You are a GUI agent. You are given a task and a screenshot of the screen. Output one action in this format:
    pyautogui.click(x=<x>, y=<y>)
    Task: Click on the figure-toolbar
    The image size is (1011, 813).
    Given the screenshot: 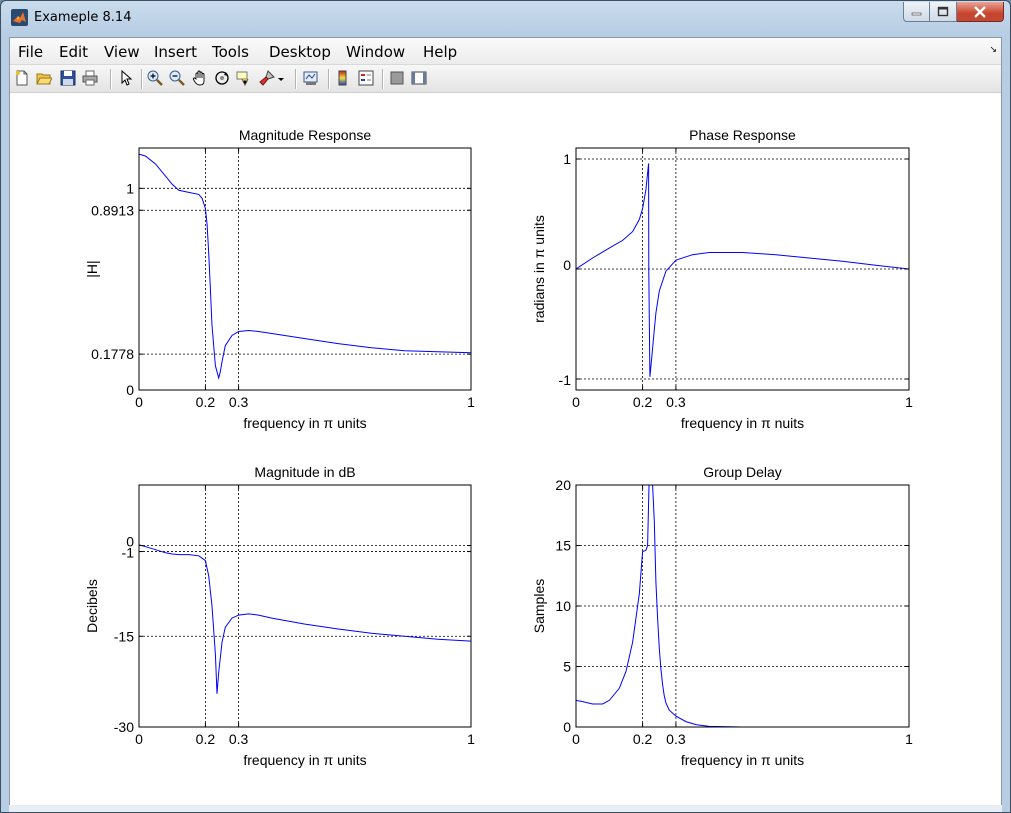 What is the action you would take?
    pyautogui.click(x=505, y=79)
    